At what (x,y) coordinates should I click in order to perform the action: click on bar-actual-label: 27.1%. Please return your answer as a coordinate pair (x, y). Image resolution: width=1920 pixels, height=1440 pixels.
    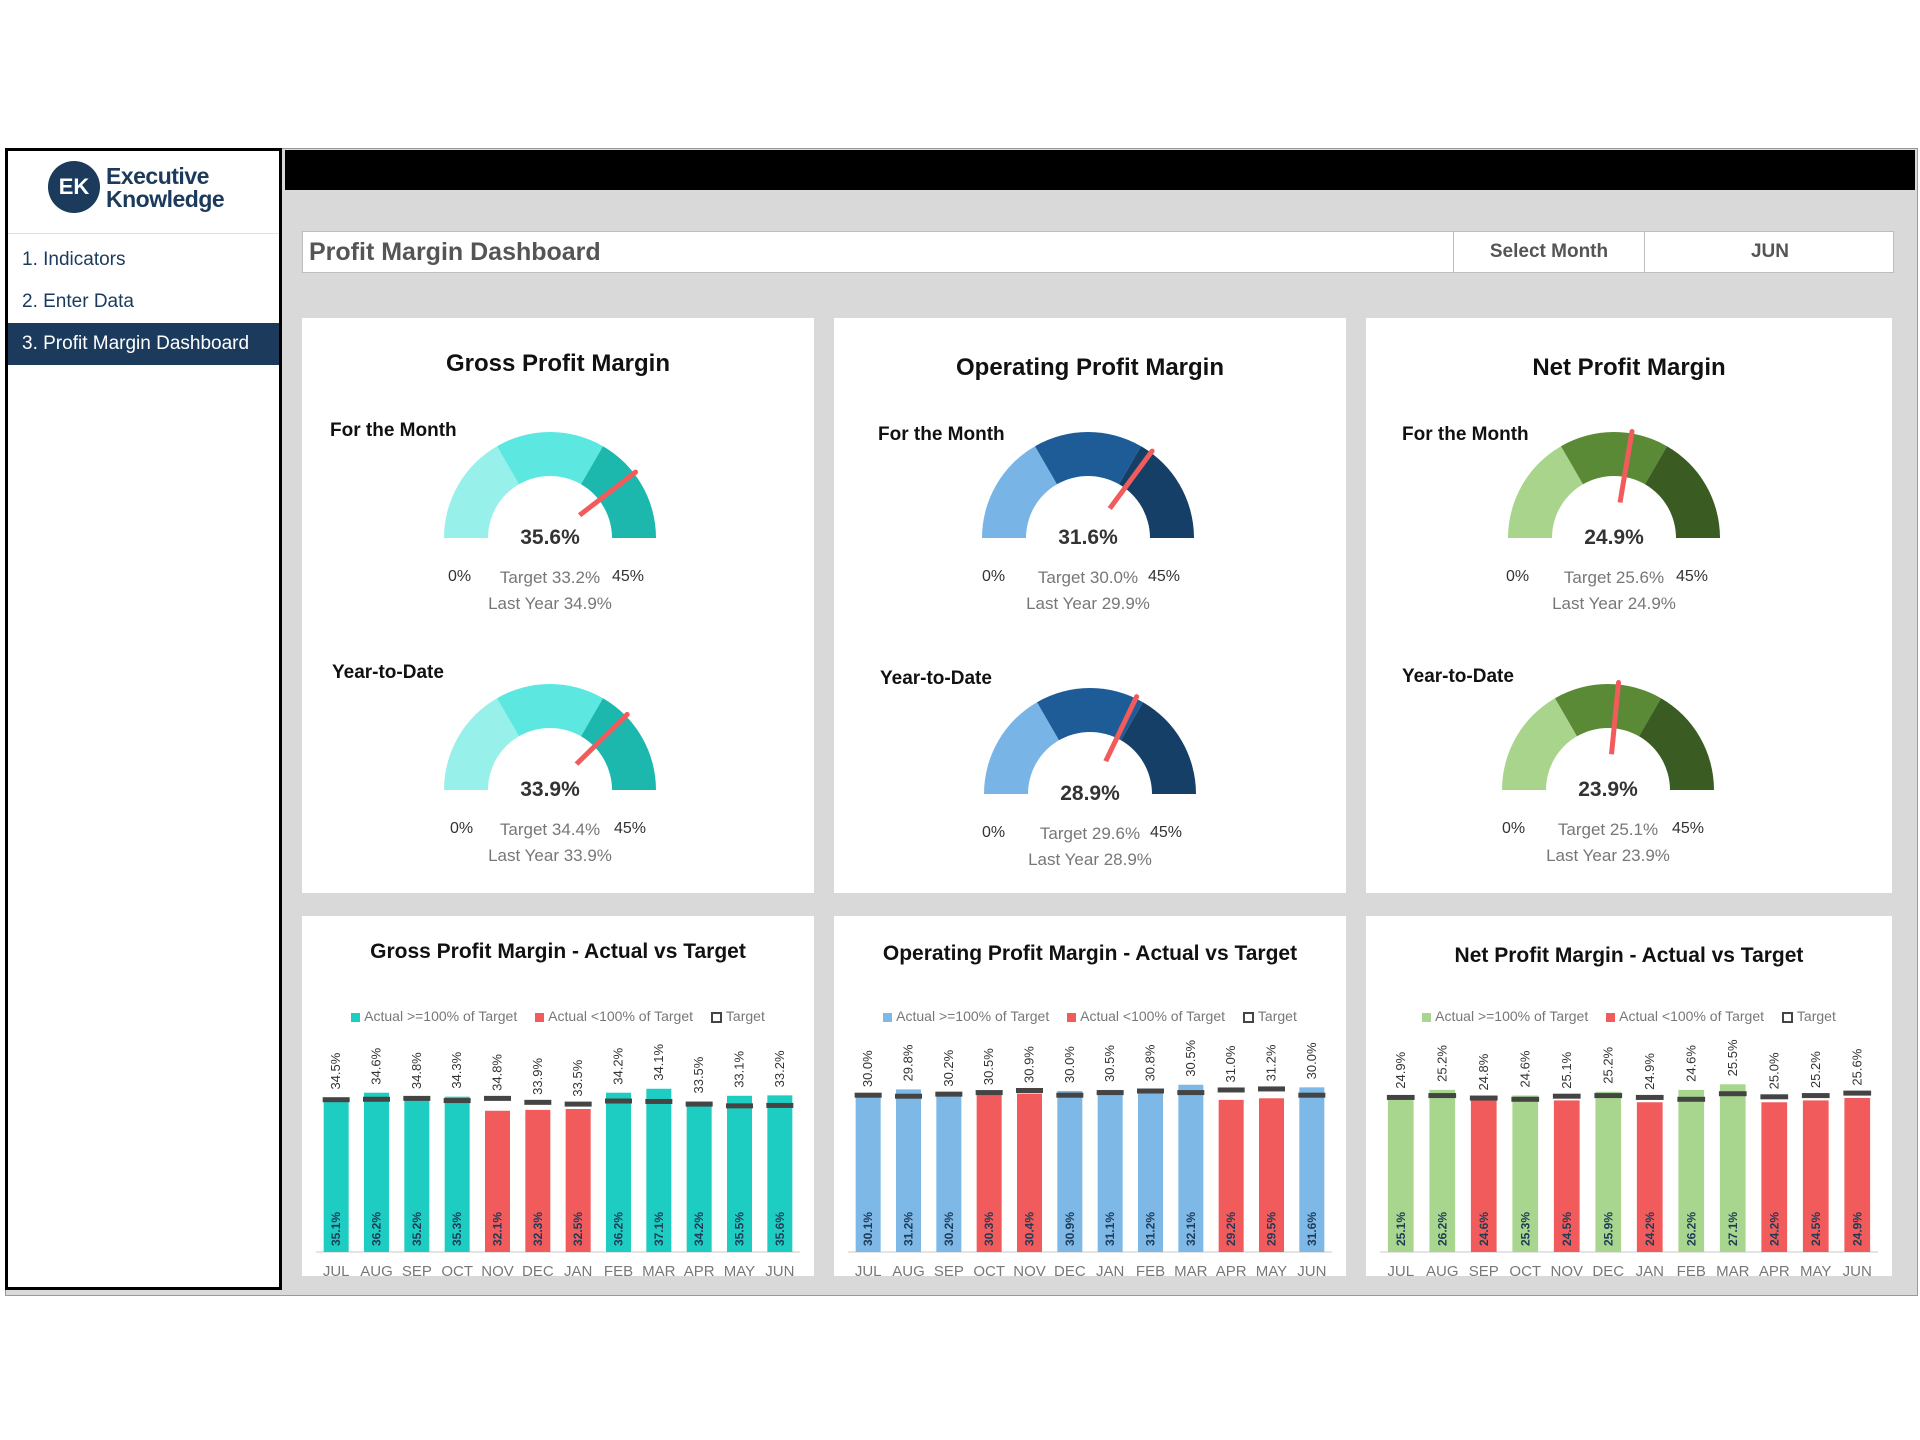
    Looking at the image, I should click on (1733, 1229).